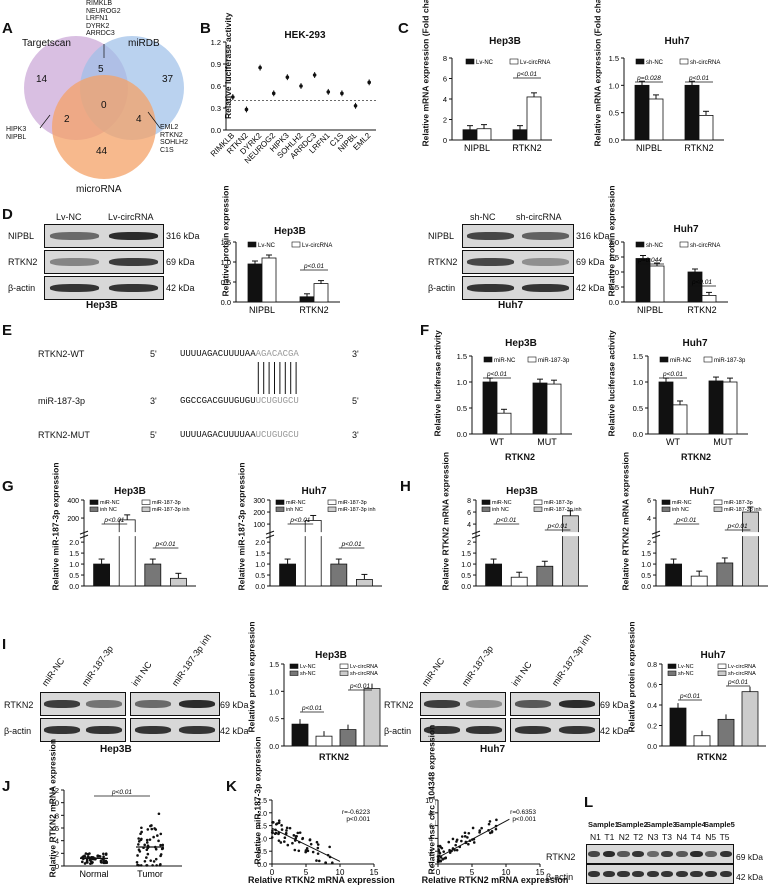  Describe the element at coordinates (614, 731) in the screenshot. I see `panel-i-huh7-kda: 42 kDa` at that location.